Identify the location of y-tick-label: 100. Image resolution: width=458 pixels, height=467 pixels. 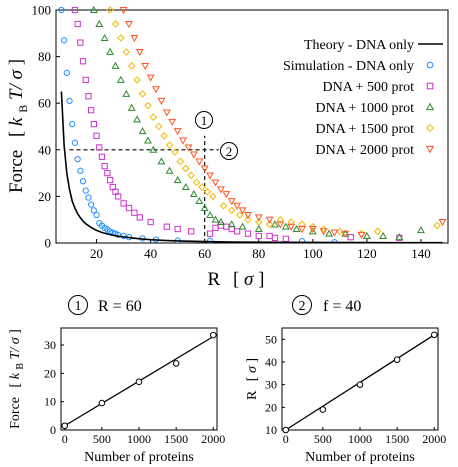
(42, 10).